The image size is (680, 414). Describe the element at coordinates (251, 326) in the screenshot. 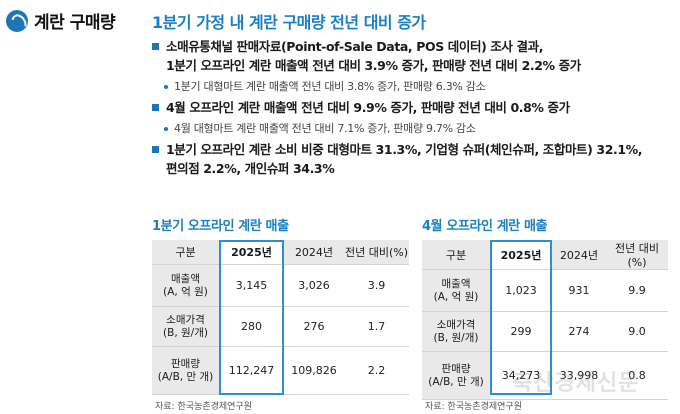

I see `cell: 280` at that location.